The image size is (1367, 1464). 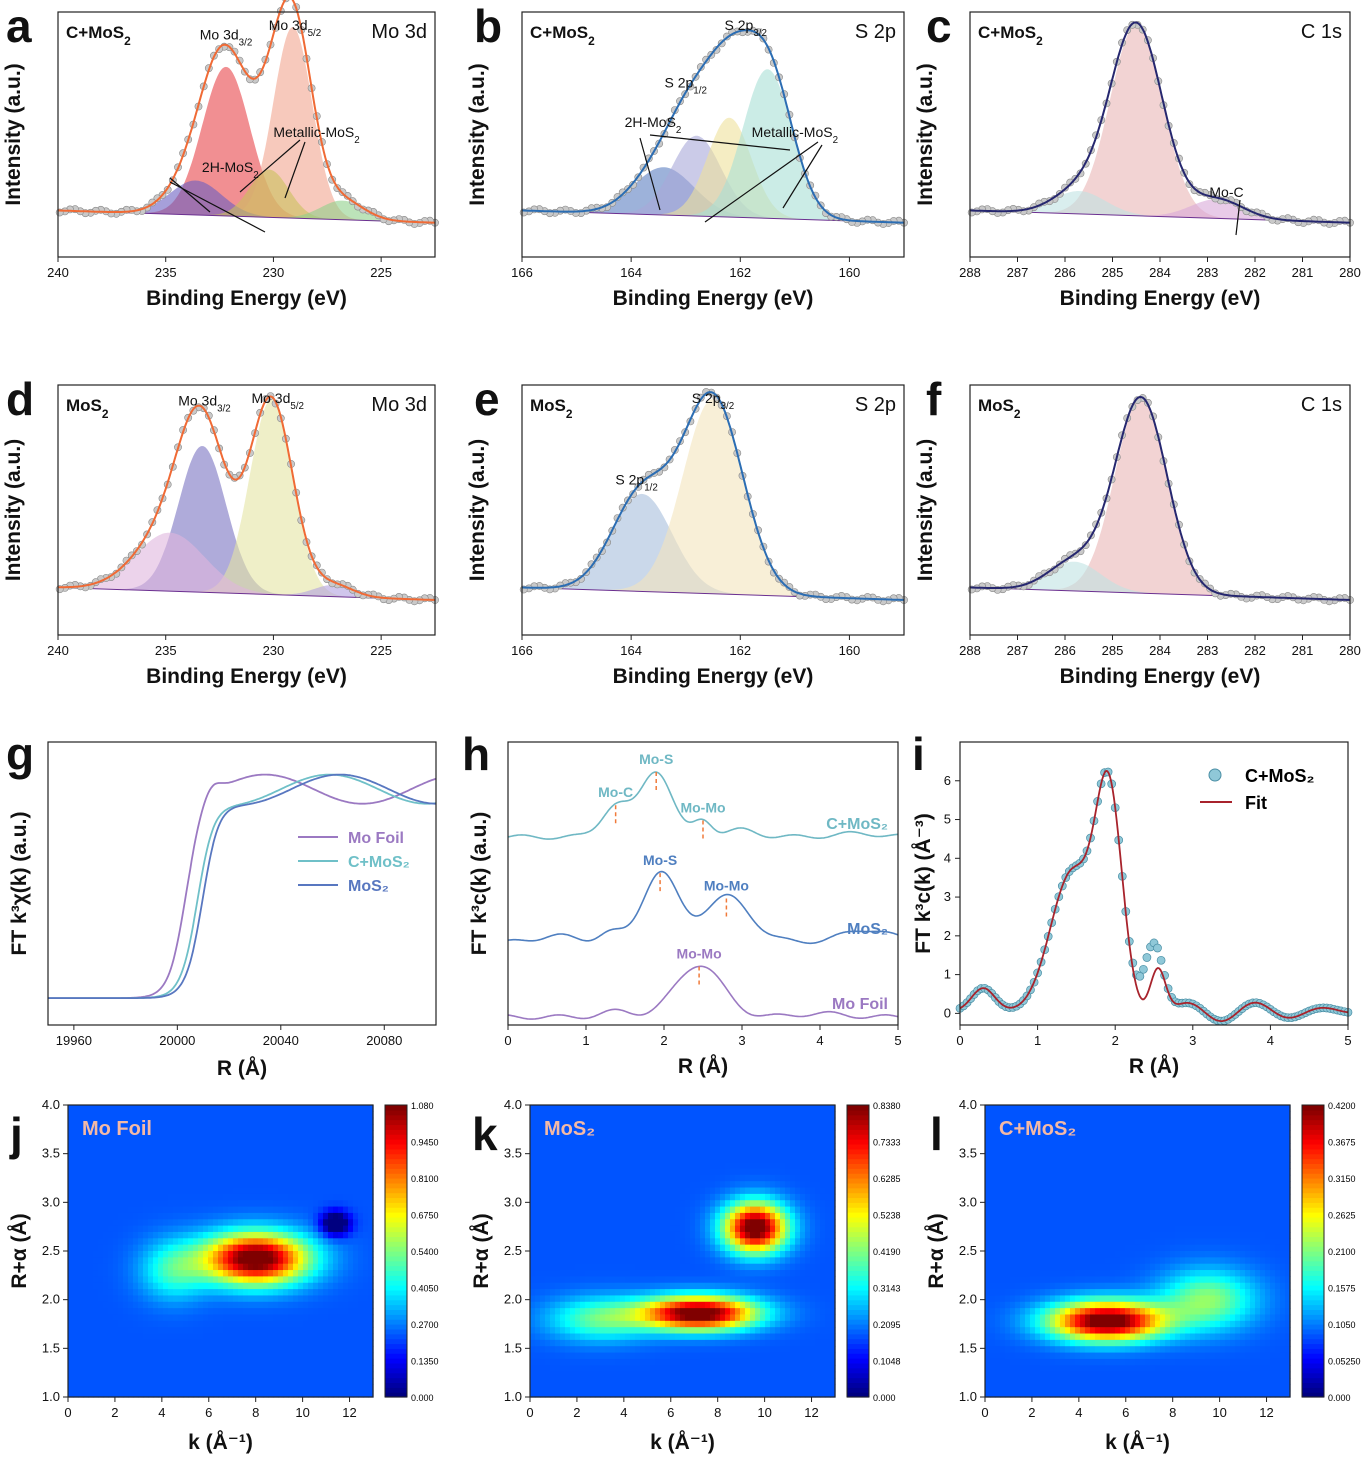 What do you see at coordinates (713, 676) in the screenshot?
I see `x-axis-label: Binding Energy (eV)` at bounding box center [713, 676].